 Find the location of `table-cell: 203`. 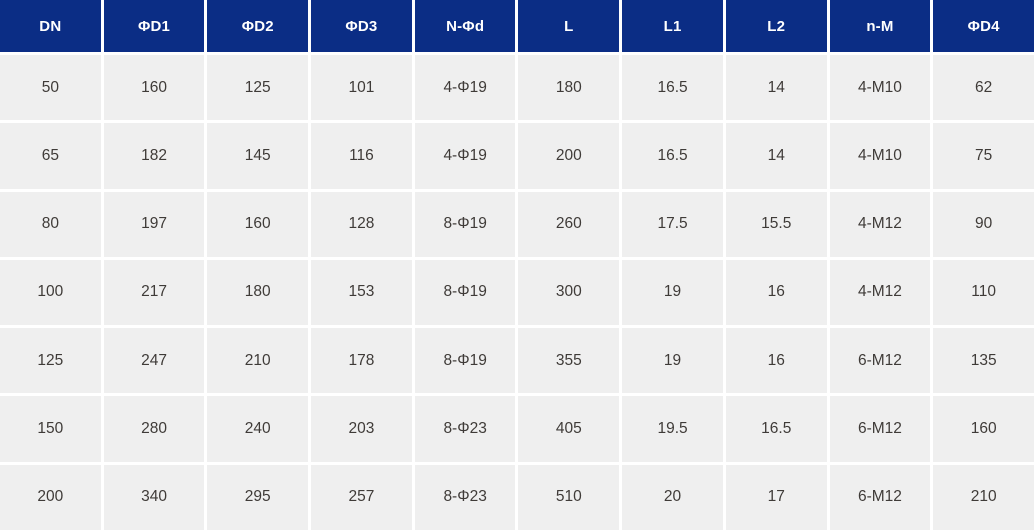

table-cell: 203 is located at coordinates (361, 429).